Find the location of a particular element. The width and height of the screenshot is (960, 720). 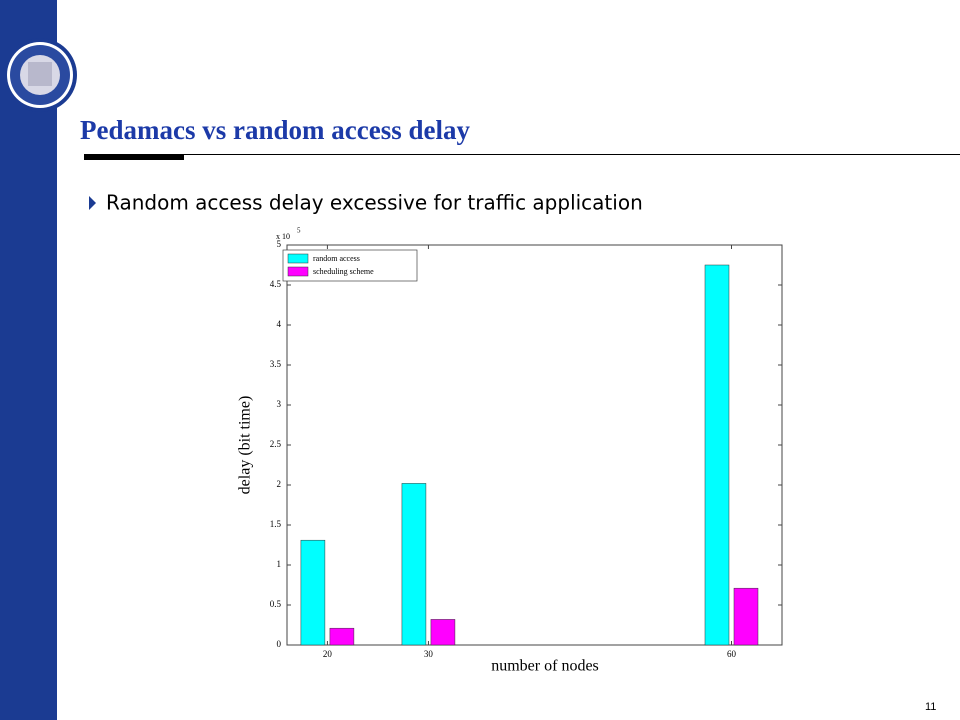

y-tick-label: 2 is located at coordinates (279, 484).